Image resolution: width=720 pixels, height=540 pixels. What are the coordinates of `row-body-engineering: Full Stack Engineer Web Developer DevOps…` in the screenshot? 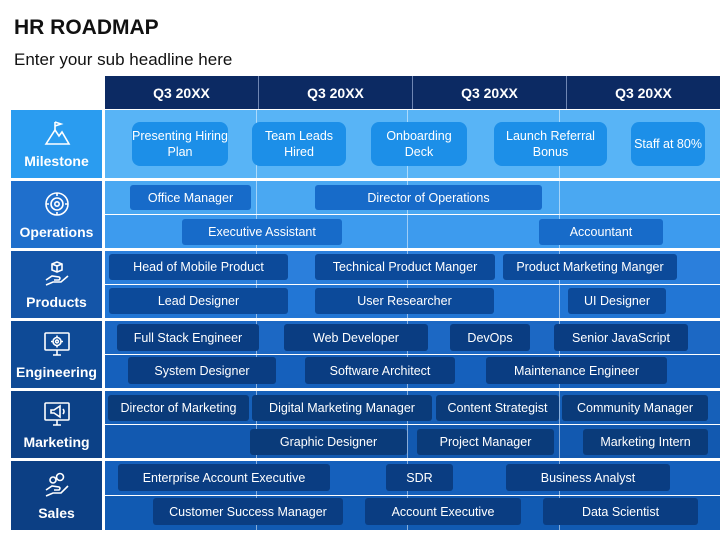 It's located at (412, 354).